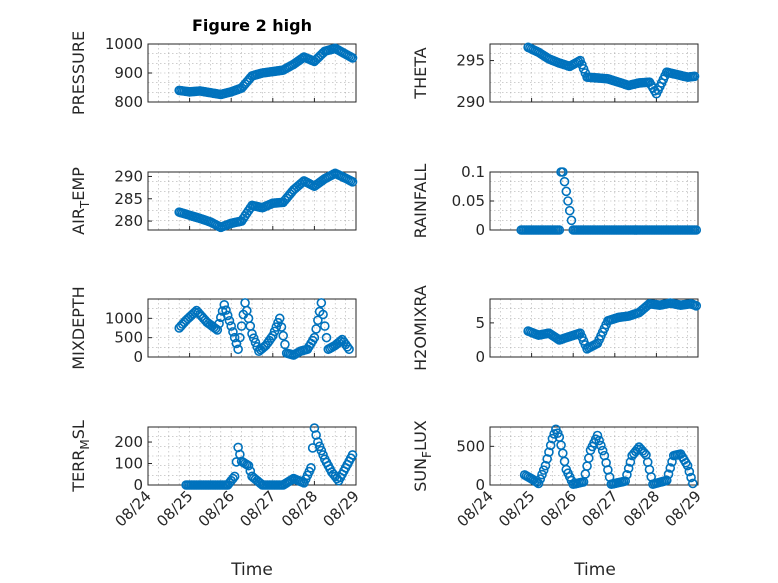 Image resolution: width=778 pixels, height=583 pixels. I want to click on y-axis-label-main: TERR, so click(78, 471).